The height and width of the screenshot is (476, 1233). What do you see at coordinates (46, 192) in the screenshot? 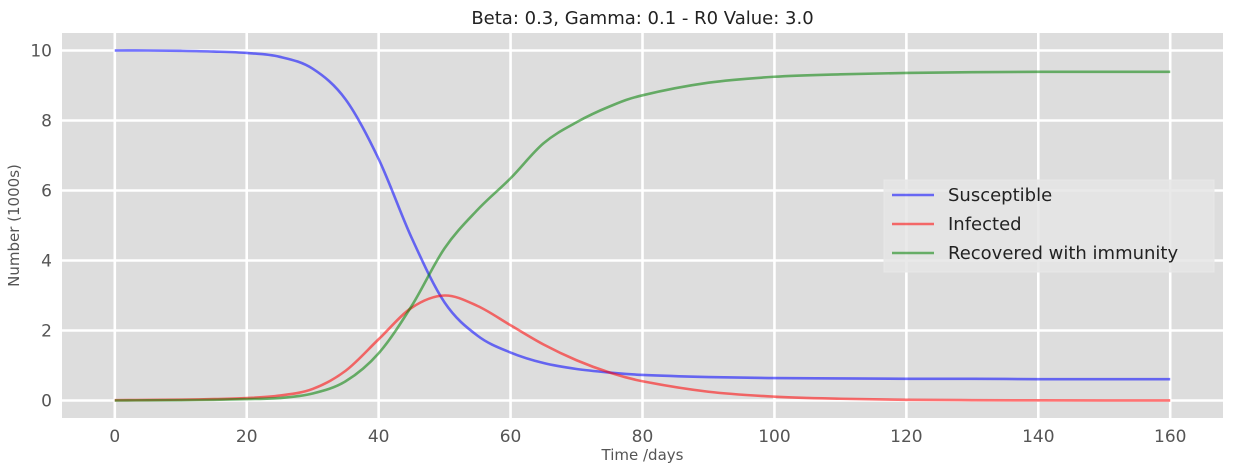
I see `y-tick-label: 6` at bounding box center [46, 192].